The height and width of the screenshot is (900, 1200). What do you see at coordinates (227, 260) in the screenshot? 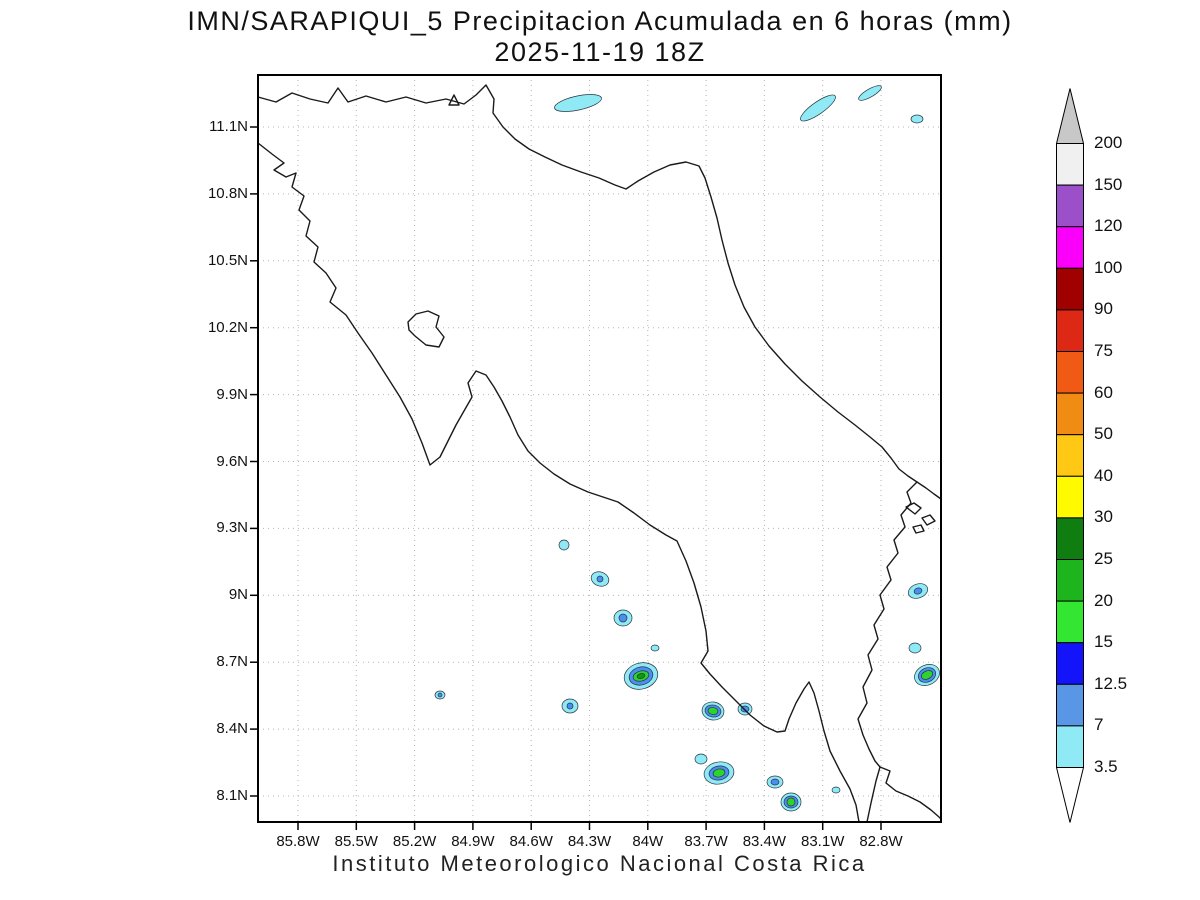
I see `lat-tick-label: 10.5N` at bounding box center [227, 260].